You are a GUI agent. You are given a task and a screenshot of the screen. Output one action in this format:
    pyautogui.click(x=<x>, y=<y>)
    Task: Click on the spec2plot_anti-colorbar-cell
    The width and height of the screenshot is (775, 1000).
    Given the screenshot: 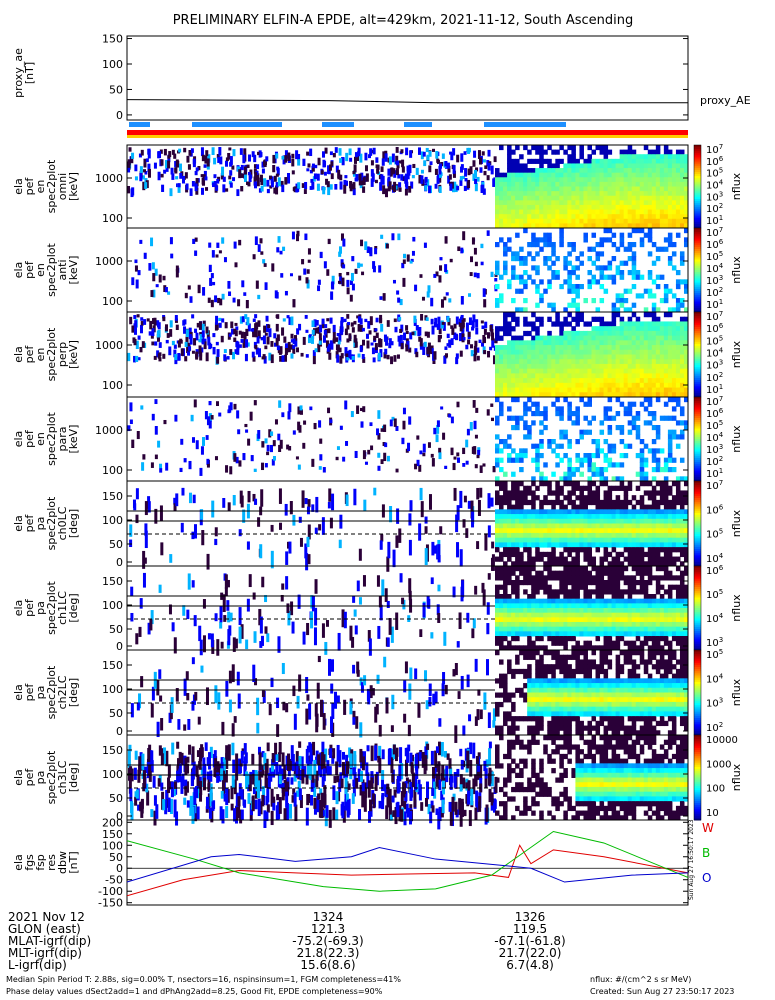 What is the action you would take?
    pyautogui.click(x=697, y=290)
    